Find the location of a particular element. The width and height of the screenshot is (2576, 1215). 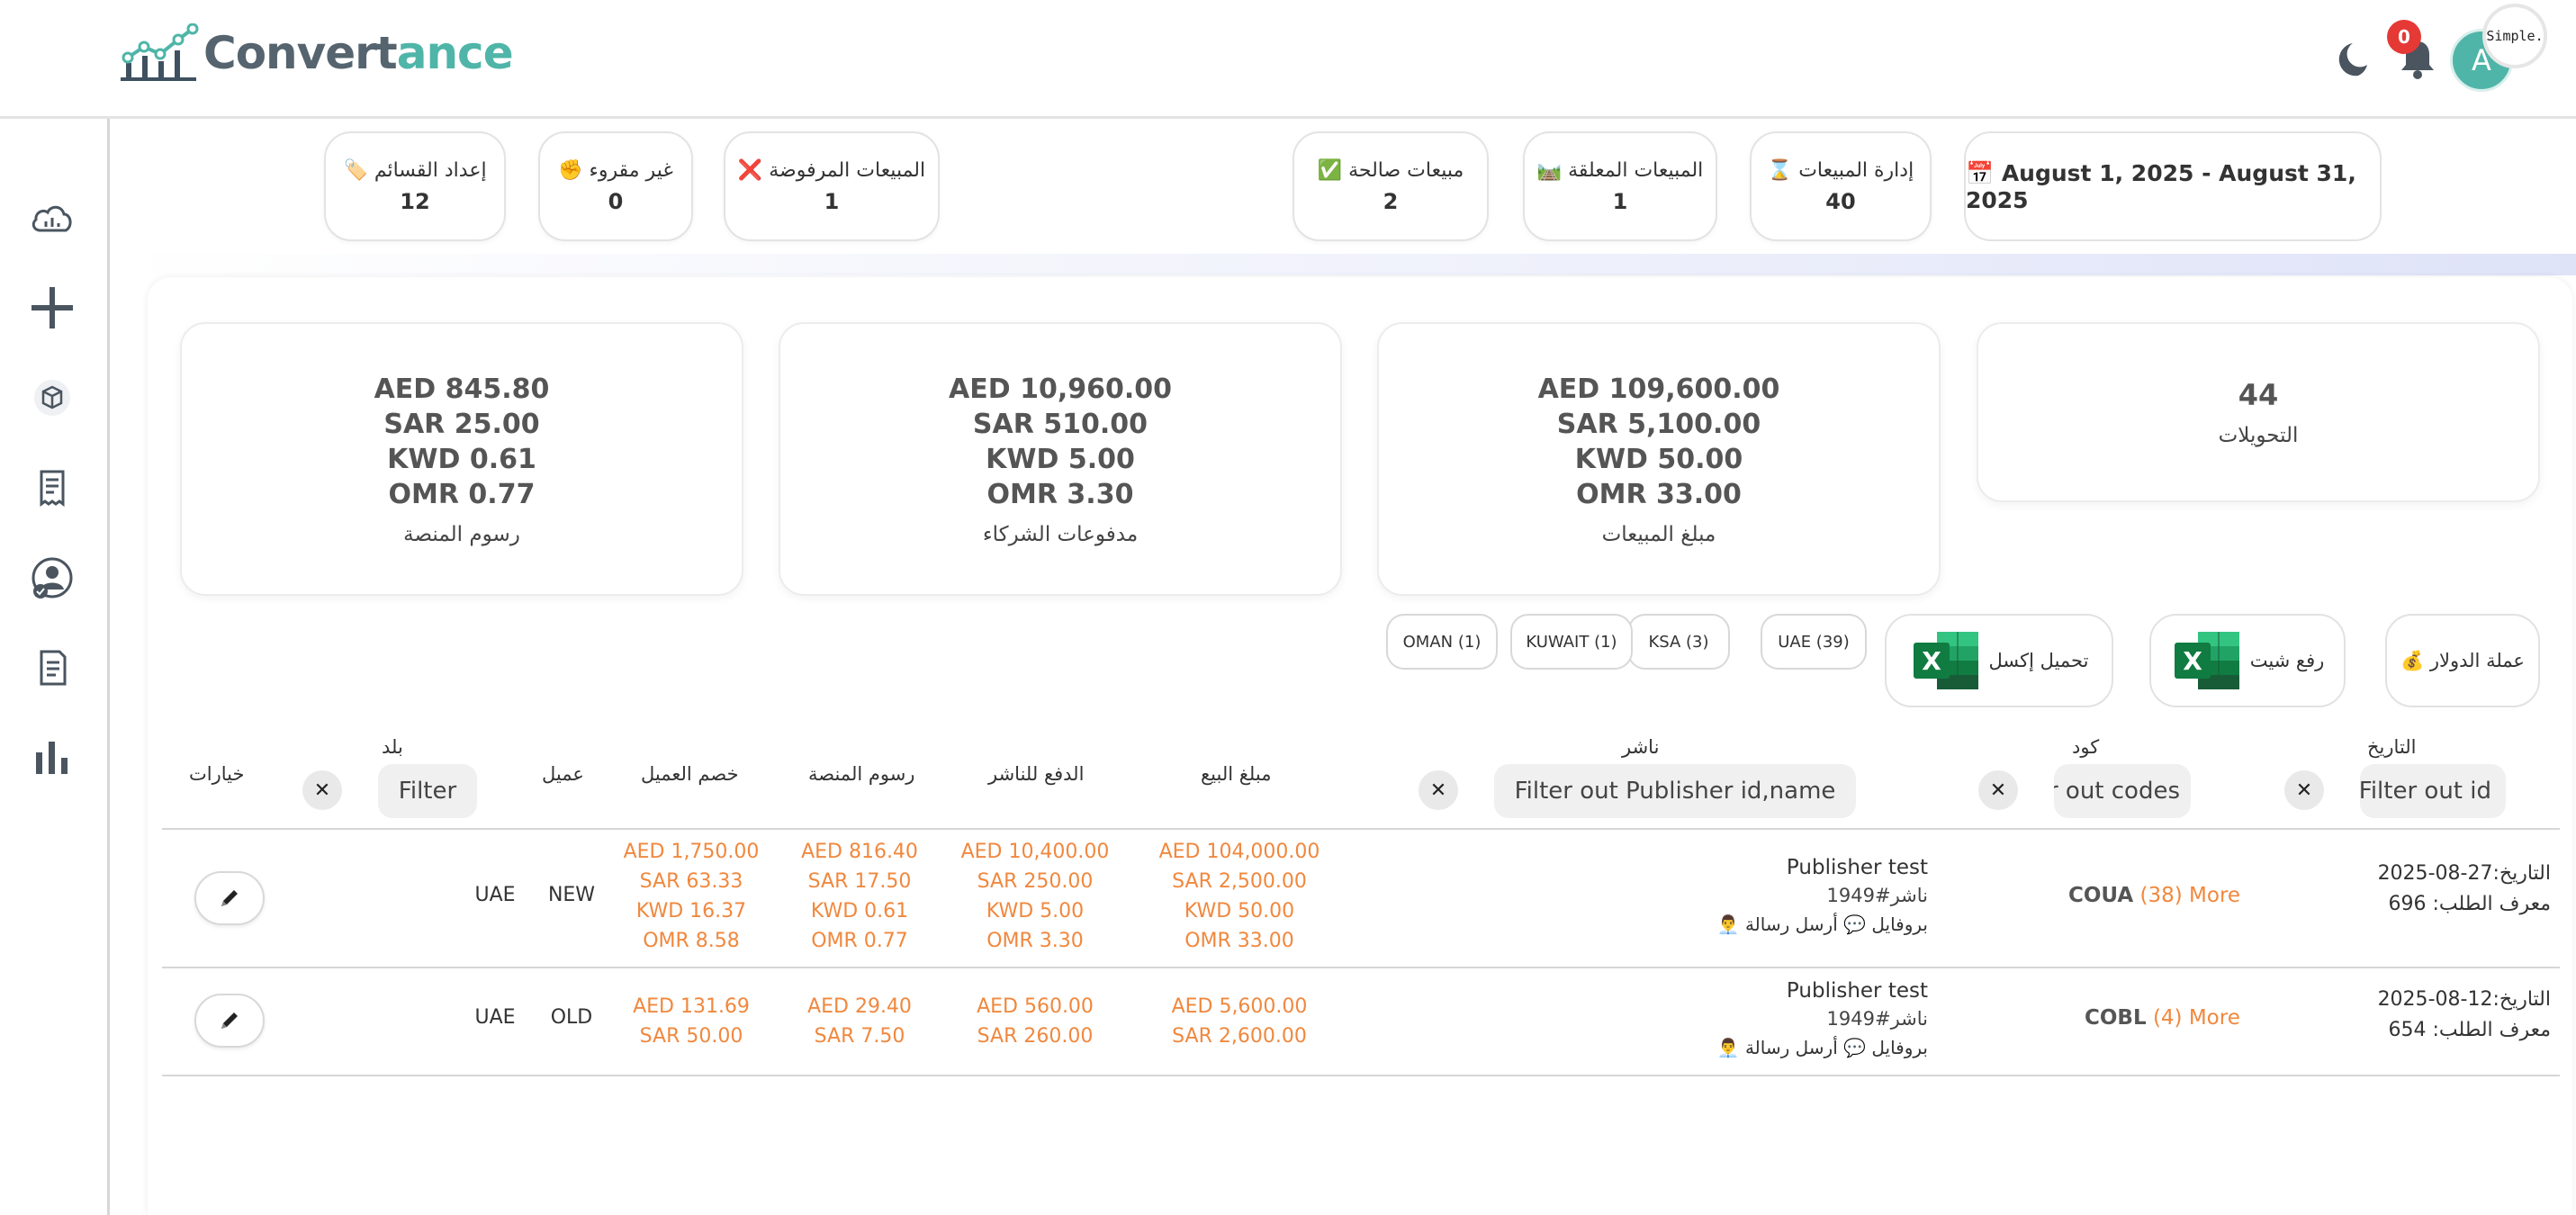

amount-line: KWD 5.00 is located at coordinates (1035, 911).